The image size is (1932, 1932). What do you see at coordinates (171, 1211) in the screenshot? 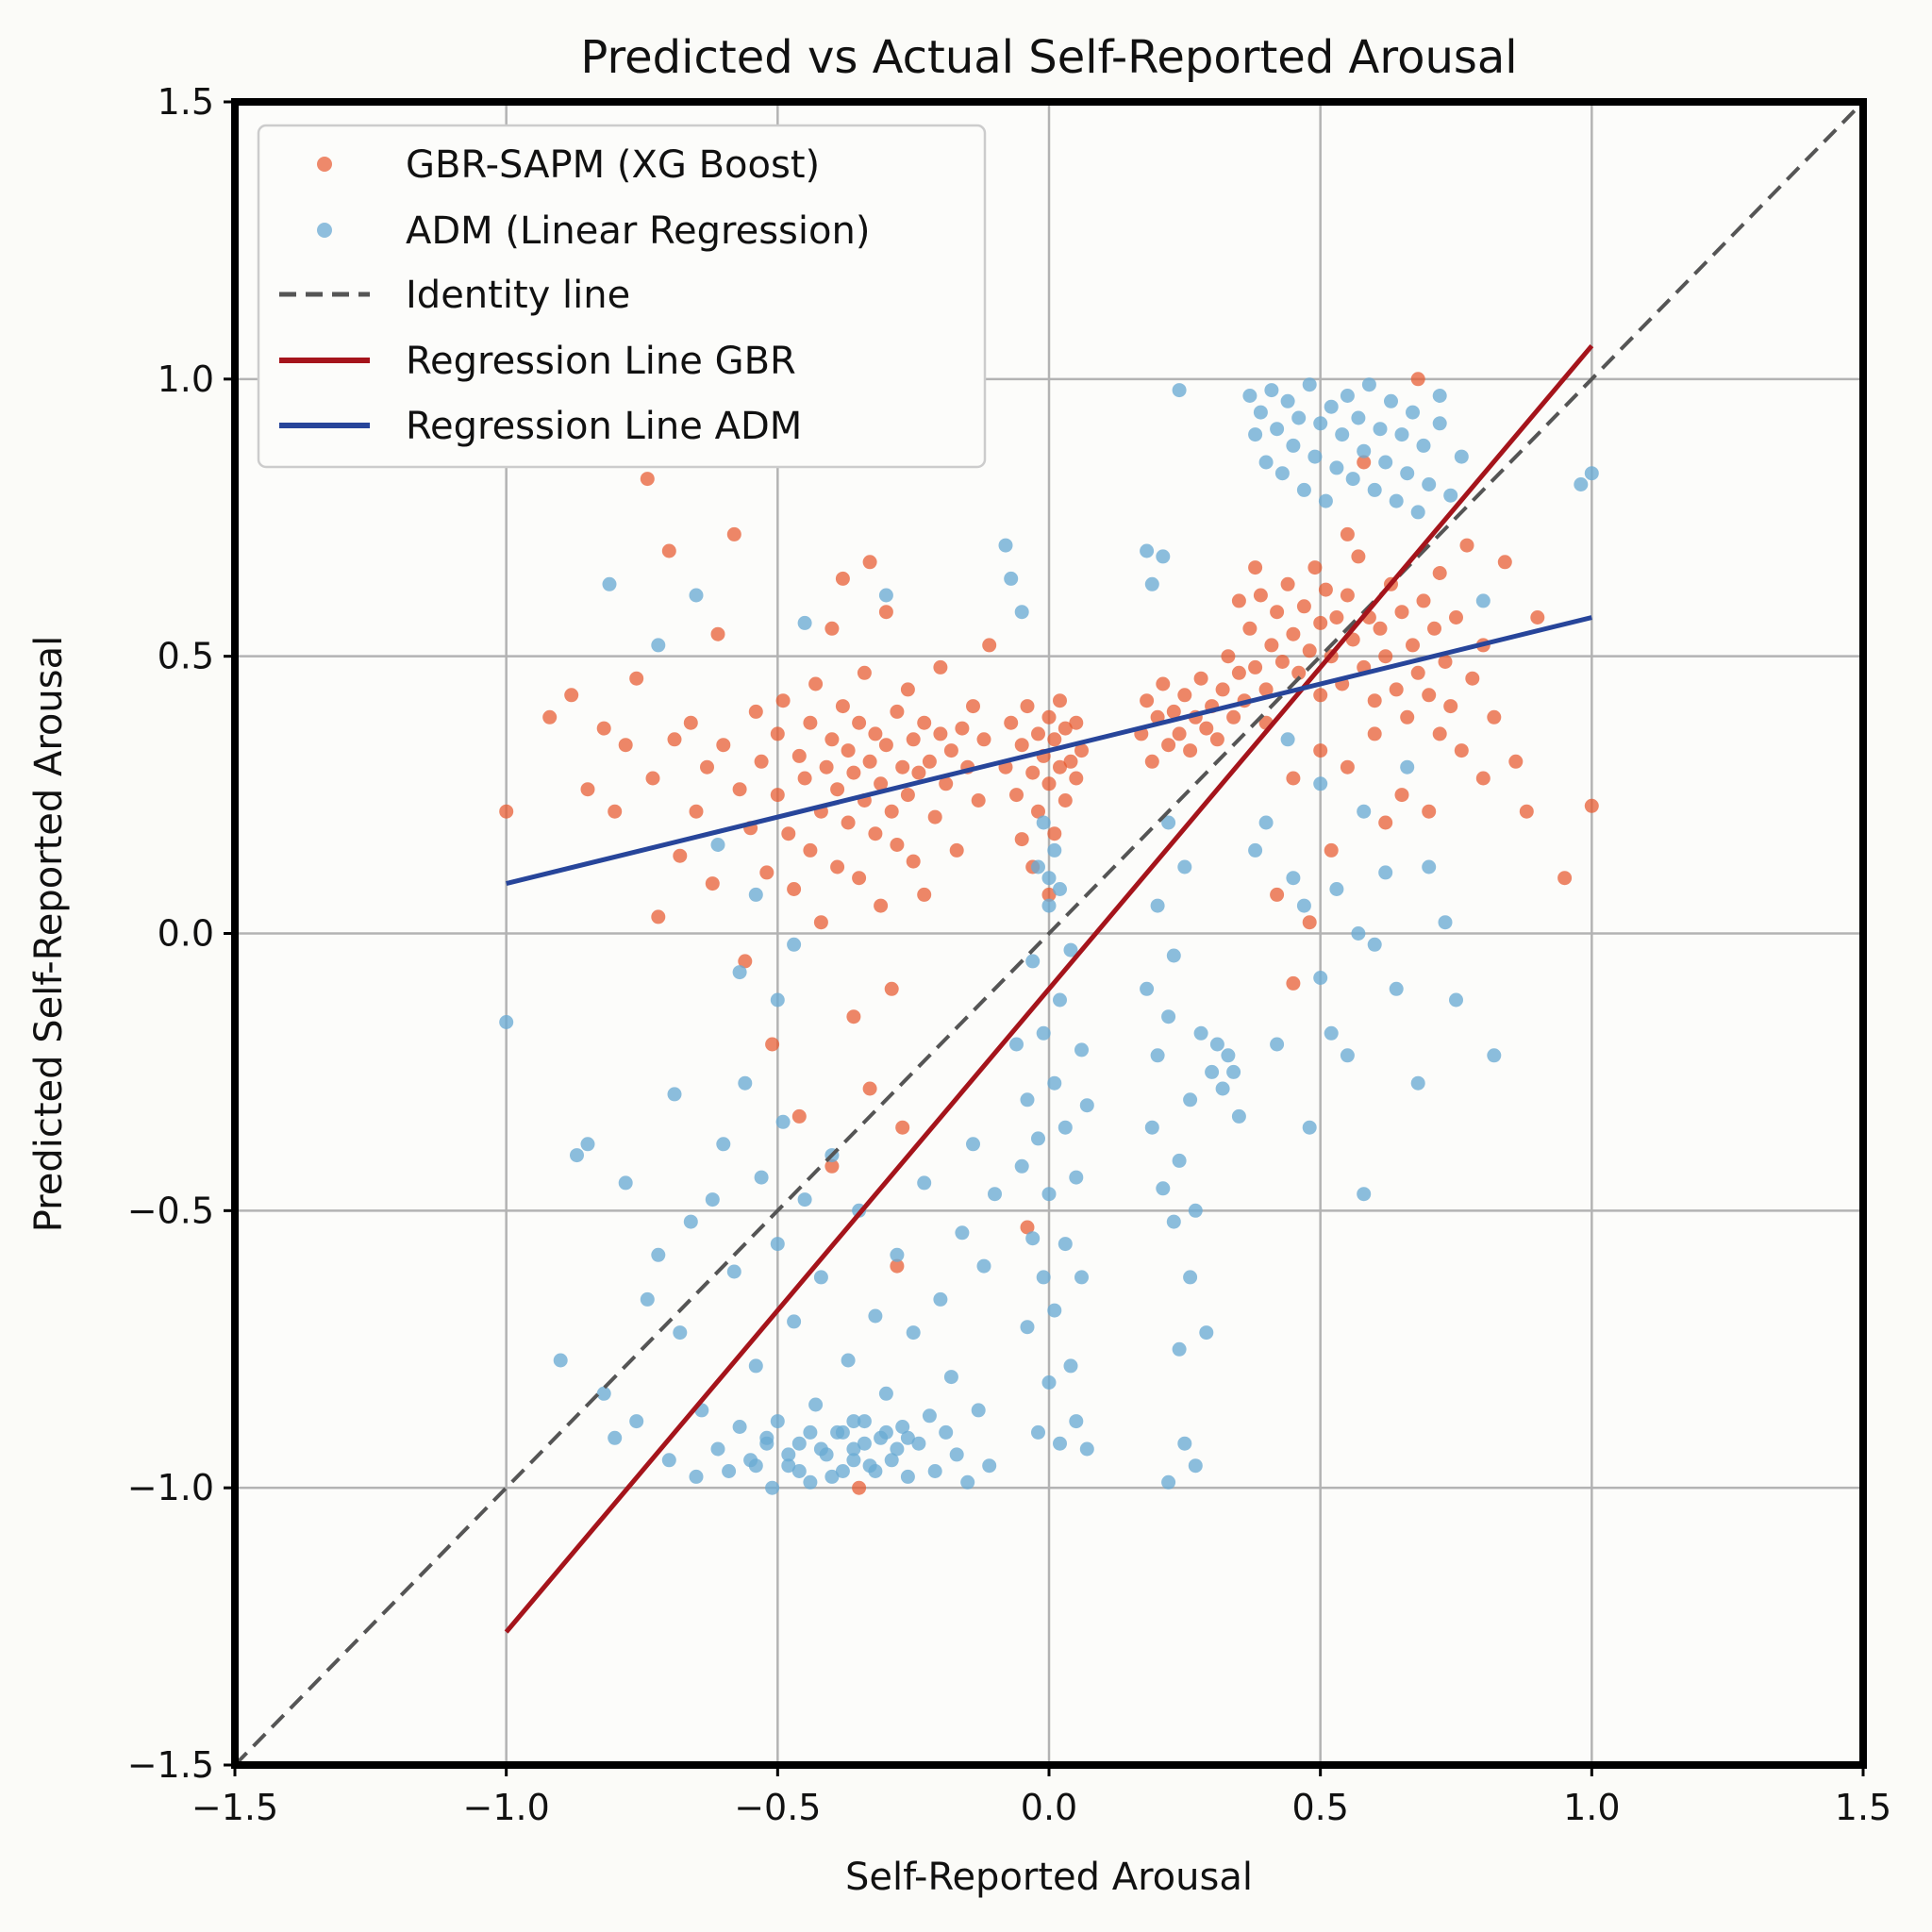
I see `y-tick-label: −0.5` at bounding box center [171, 1211].